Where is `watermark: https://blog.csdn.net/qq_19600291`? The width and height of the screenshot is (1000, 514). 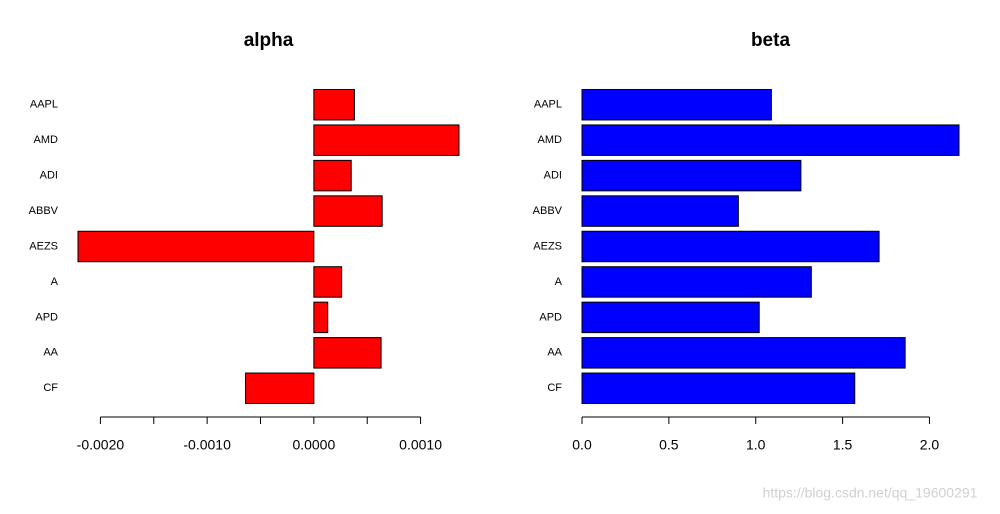
watermark: https://blog.csdn.net/qq_19600291 is located at coordinates (870, 493).